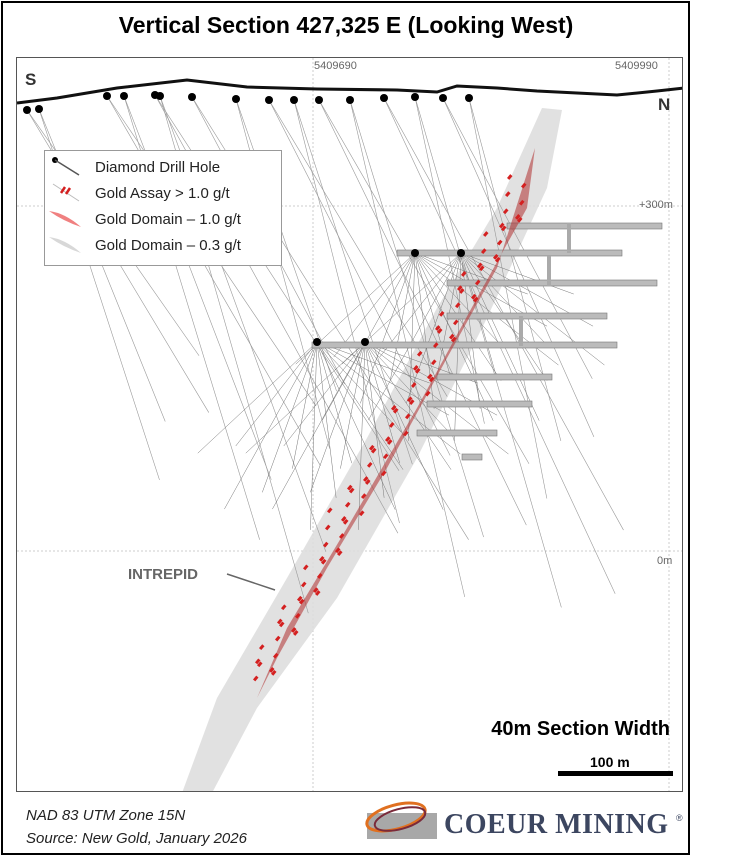 The width and height of the screenshot is (735, 861). What do you see at coordinates (136, 838) in the screenshot?
I see `source-note: Source: New Gold, January 2026` at bounding box center [136, 838].